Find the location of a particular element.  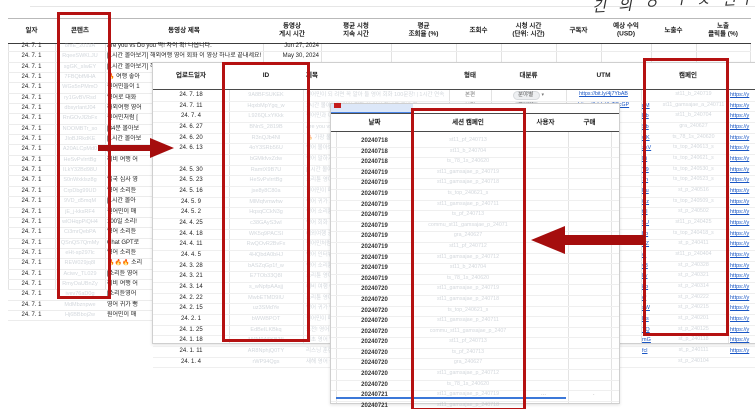

cell-short-code-link: Ds is located at coordinates (645, 319).